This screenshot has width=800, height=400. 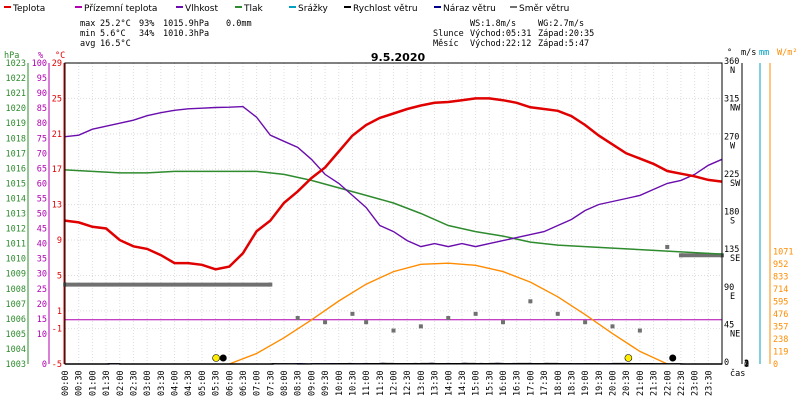 I want to click on hpa-tick: 1012, so click(x=16, y=230).